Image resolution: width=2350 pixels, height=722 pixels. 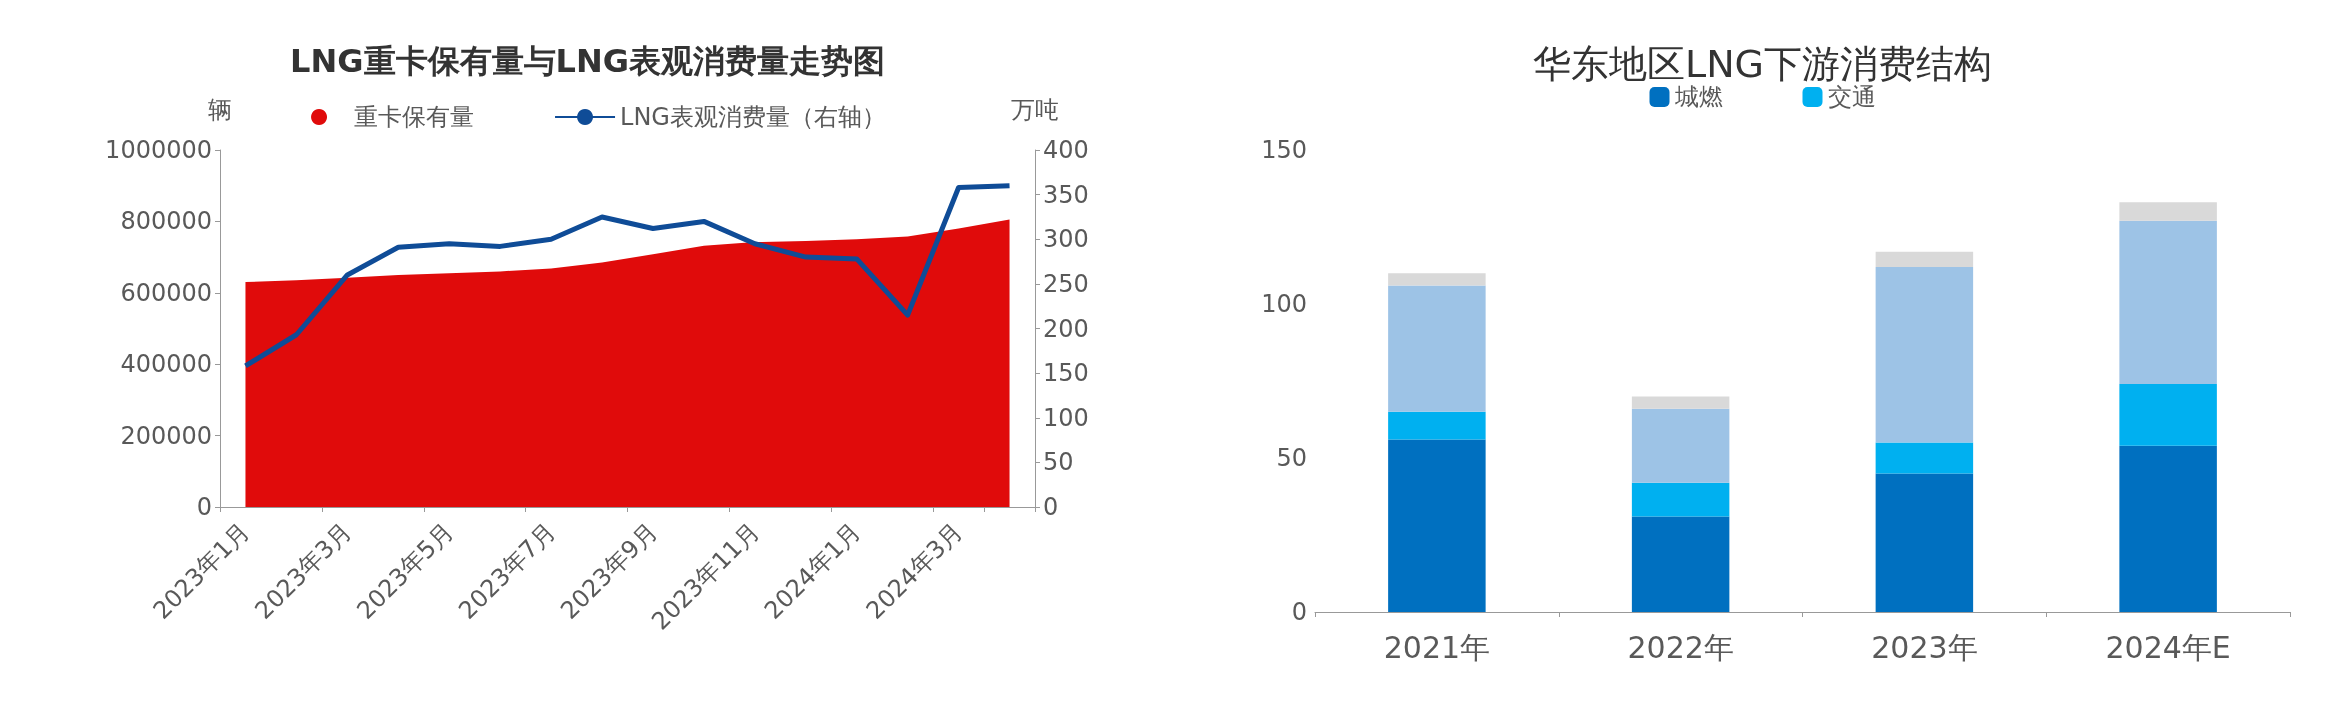 I want to click on y2-tick-label: 400, so click(x=1066, y=150).